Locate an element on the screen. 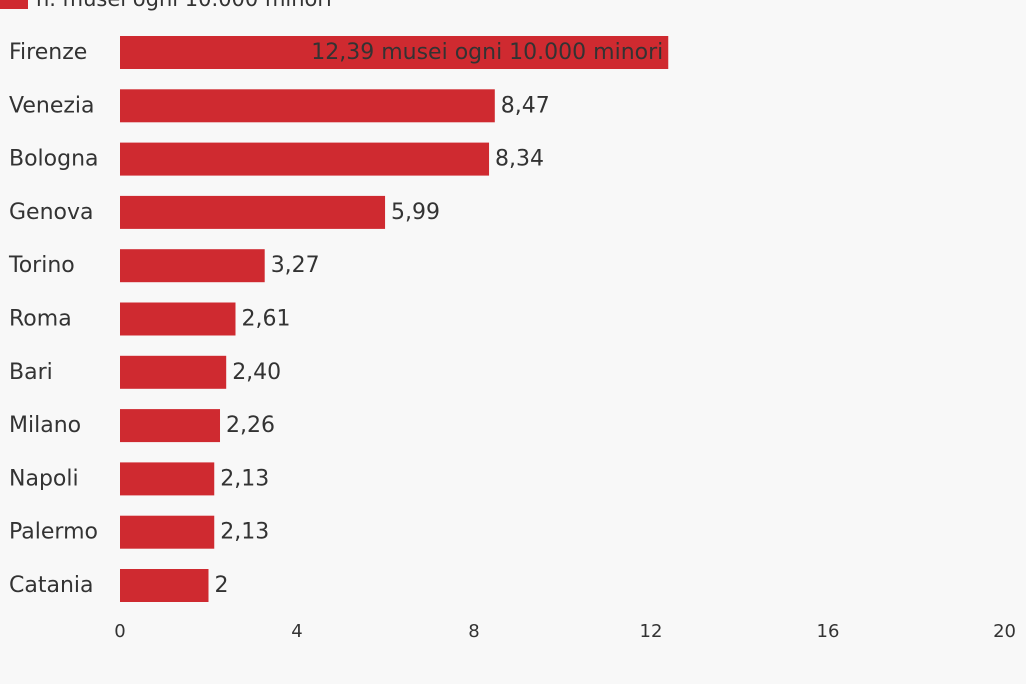 The width and height of the screenshot is (1026, 684). category-label: Roma is located at coordinates (40, 319).